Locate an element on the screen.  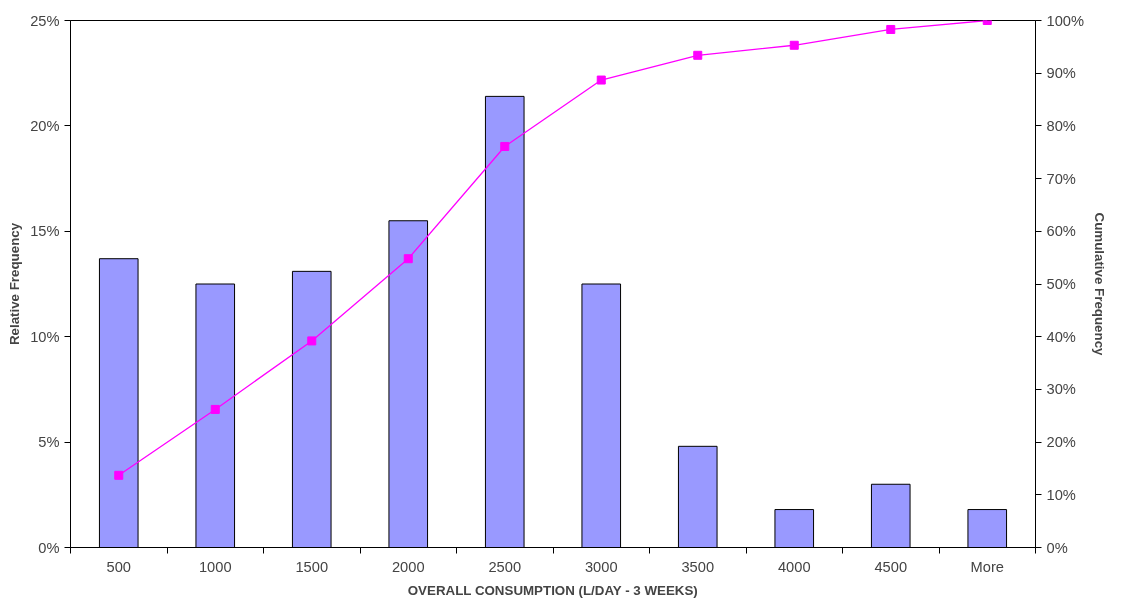
y2-tick-label: 0% is located at coordinates (1057, 547).